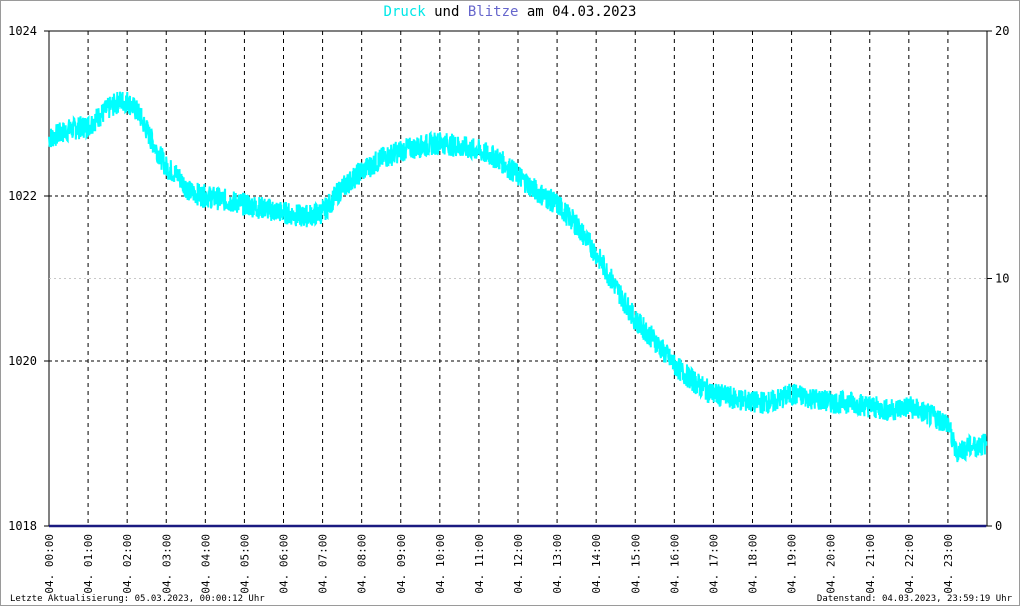 The height and width of the screenshot is (606, 1020). Describe the element at coordinates (205, 564) in the screenshot. I see `x-tick-label: 04. 04:00` at that location.